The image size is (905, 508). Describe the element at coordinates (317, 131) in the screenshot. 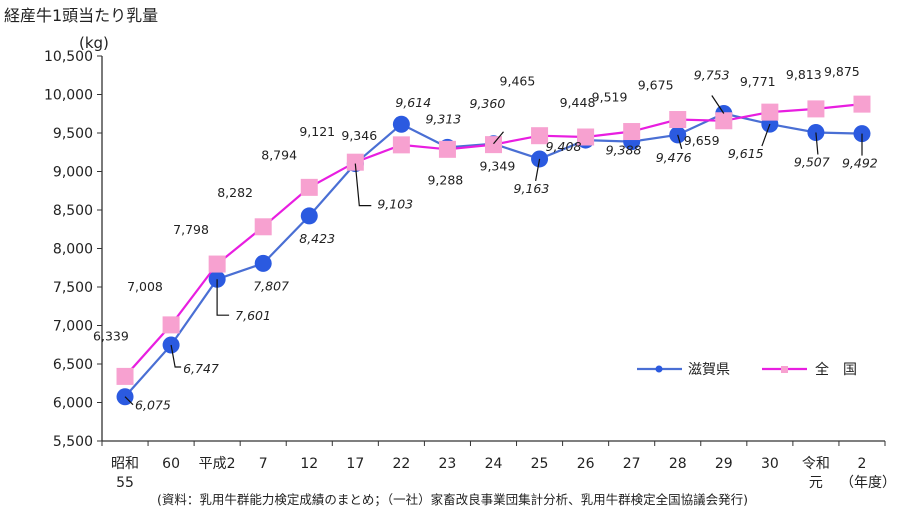

I see `data-label-zenkoku: 9,121` at that location.